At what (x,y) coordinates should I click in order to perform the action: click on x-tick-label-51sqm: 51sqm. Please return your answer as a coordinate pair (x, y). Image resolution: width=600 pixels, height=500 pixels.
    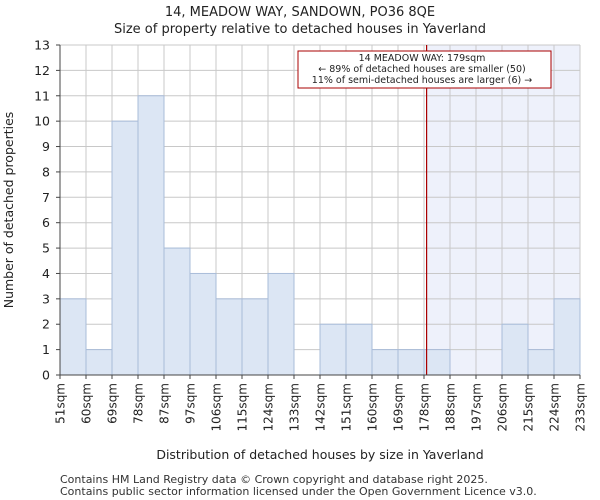
    Looking at the image, I should click on (61, 403).